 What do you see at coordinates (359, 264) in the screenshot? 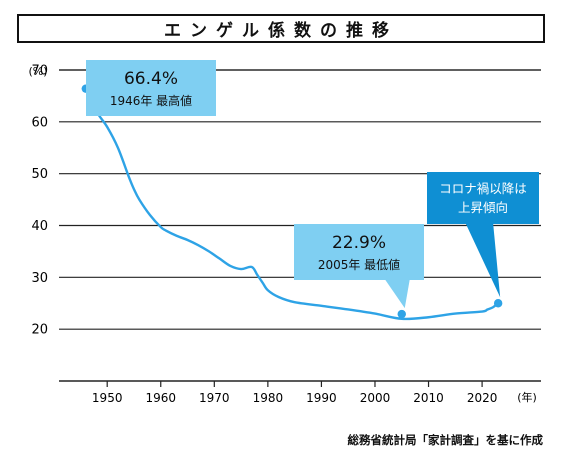
I see `callout-text: 2005年 最低値` at bounding box center [359, 264].